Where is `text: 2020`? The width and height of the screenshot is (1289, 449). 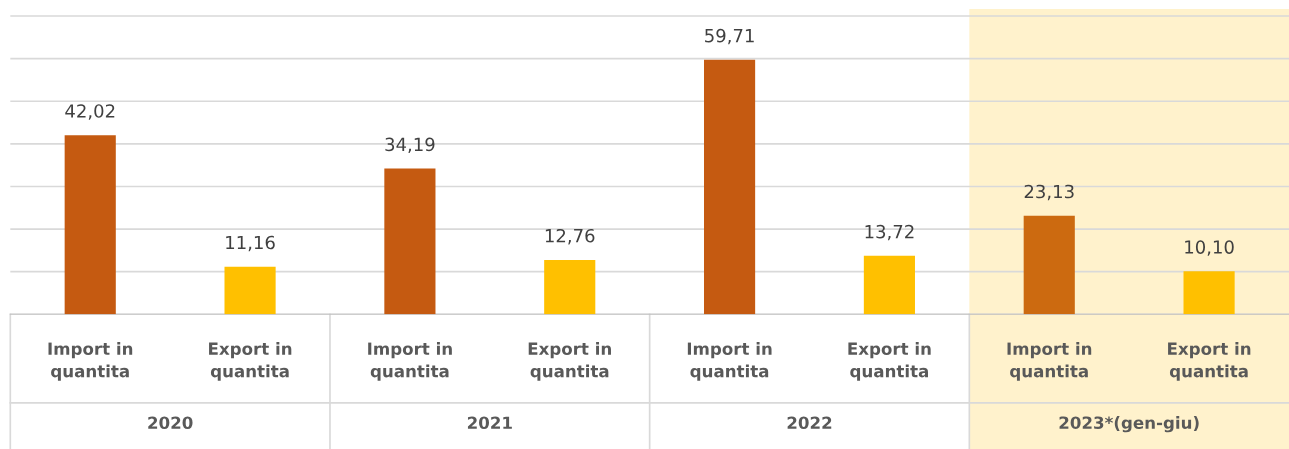 text: 2020 is located at coordinates (170, 423).